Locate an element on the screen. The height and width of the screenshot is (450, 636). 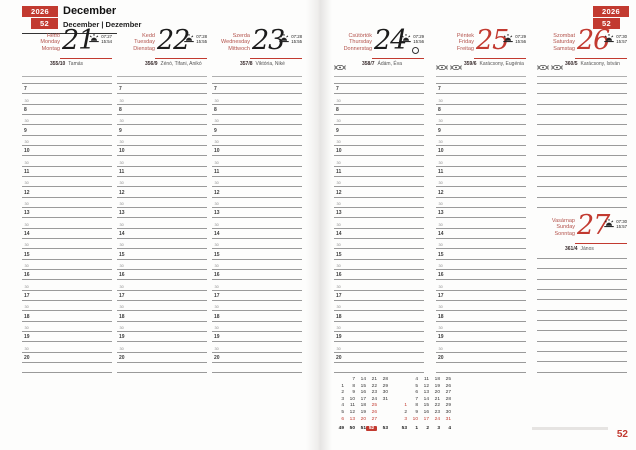
header-divider is located at coordinates (162, 76).